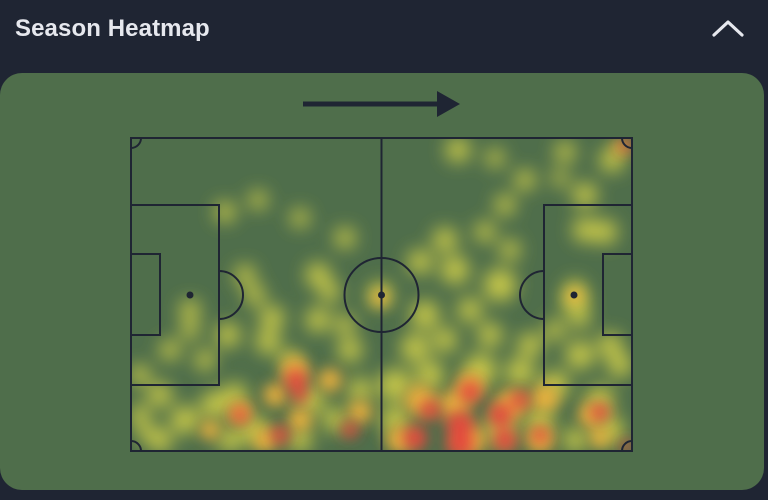 The height and width of the screenshot is (500, 768). What do you see at coordinates (532, 295) in the screenshot?
I see `right-penalty-arc` at bounding box center [532, 295].